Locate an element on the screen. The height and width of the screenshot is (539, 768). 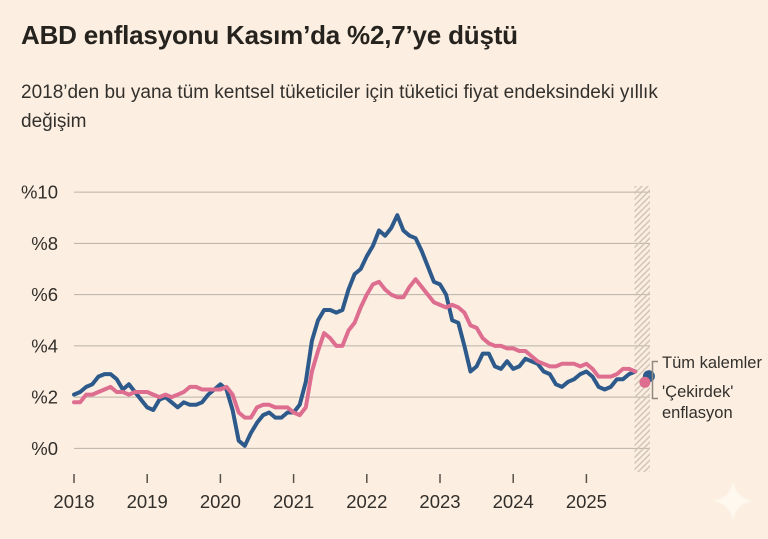
end-dot-core-inflation is located at coordinates (645, 382).